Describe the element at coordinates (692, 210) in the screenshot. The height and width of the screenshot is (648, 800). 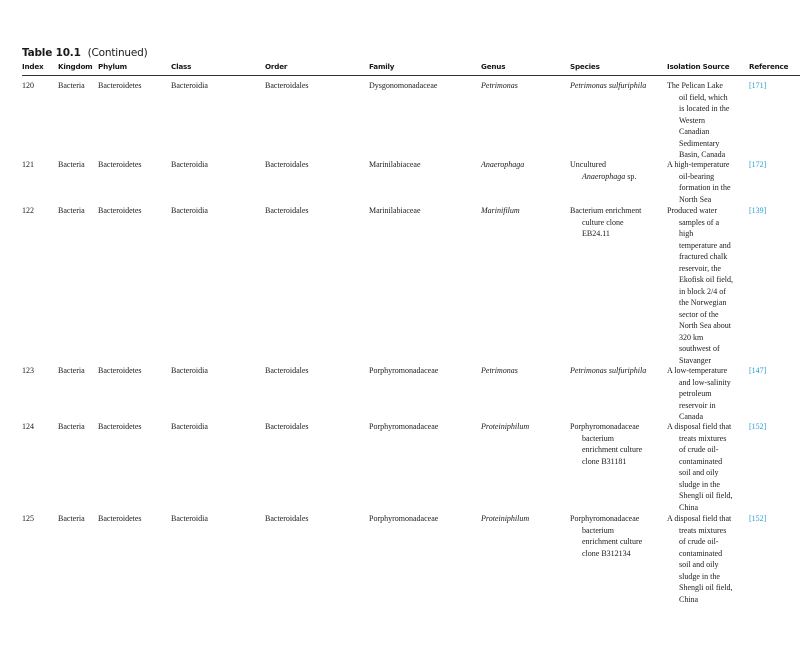
I see `source-line: Produced water` at that location.